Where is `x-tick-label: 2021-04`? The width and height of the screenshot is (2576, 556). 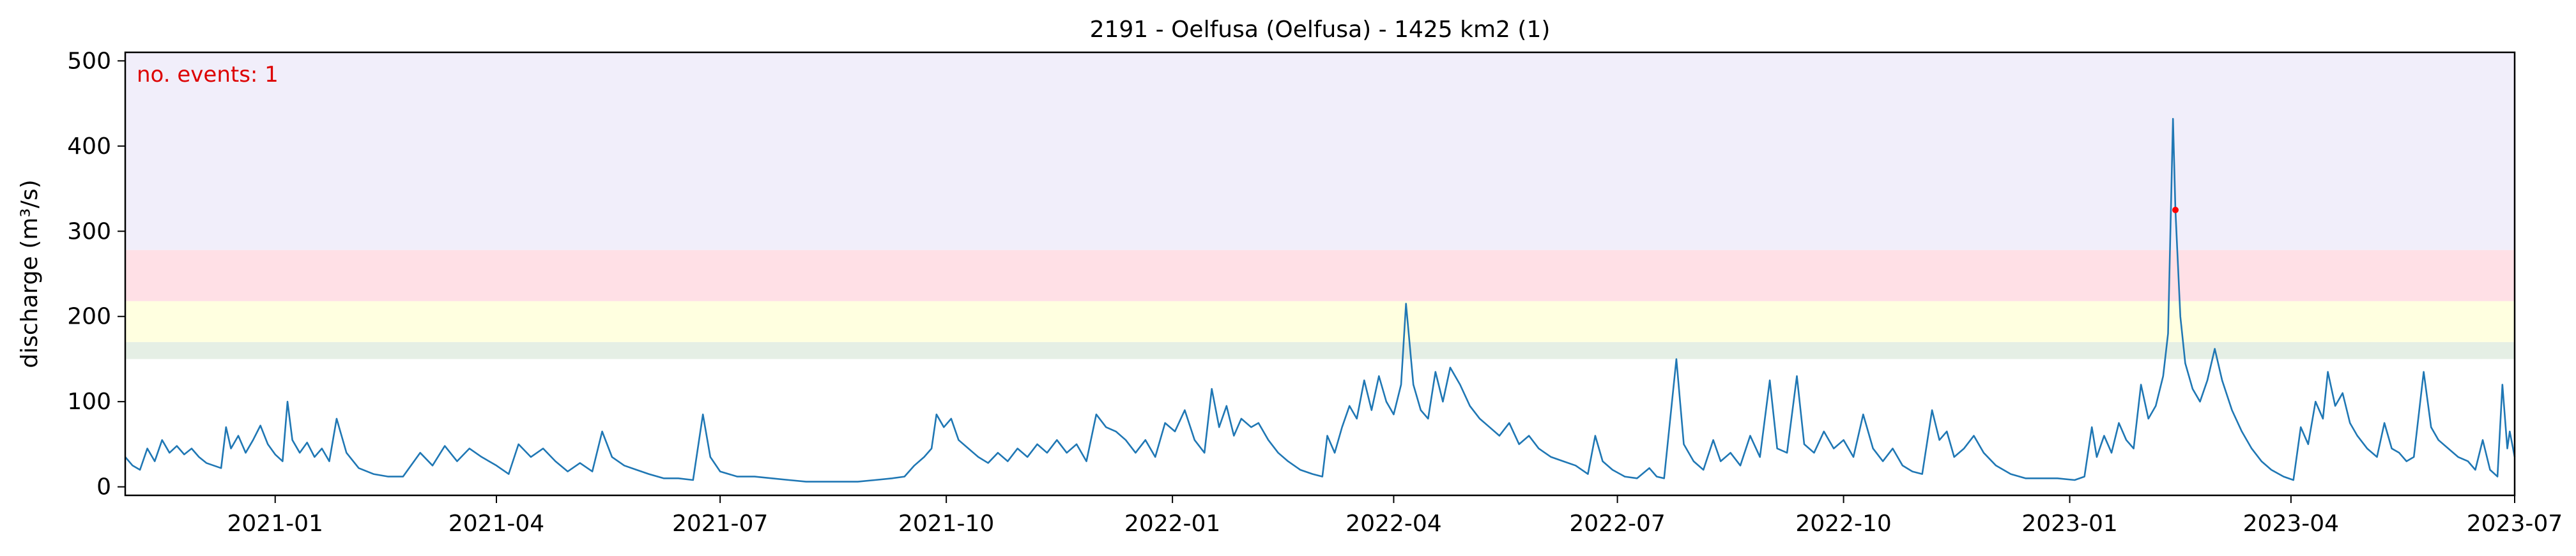
x-tick-label: 2021-04 is located at coordinates (496, 524).